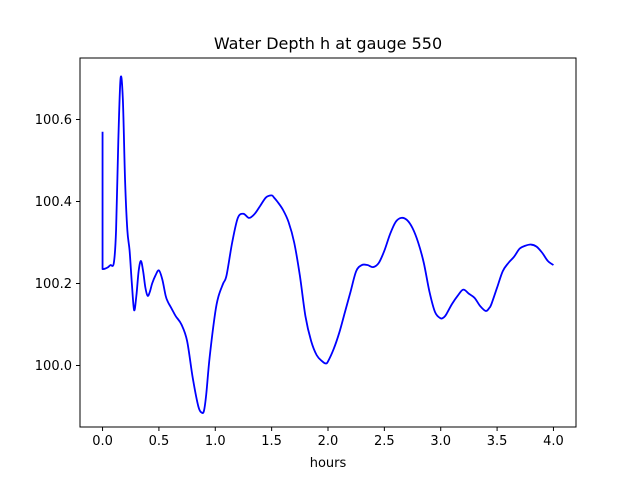 This screenshot has height=480, width=640. I want to click on x-axis-ticks: 0.0 0.5 1.0 1.5 2.0 2.5 3.0 3.5 4.0, so click(328, 438).